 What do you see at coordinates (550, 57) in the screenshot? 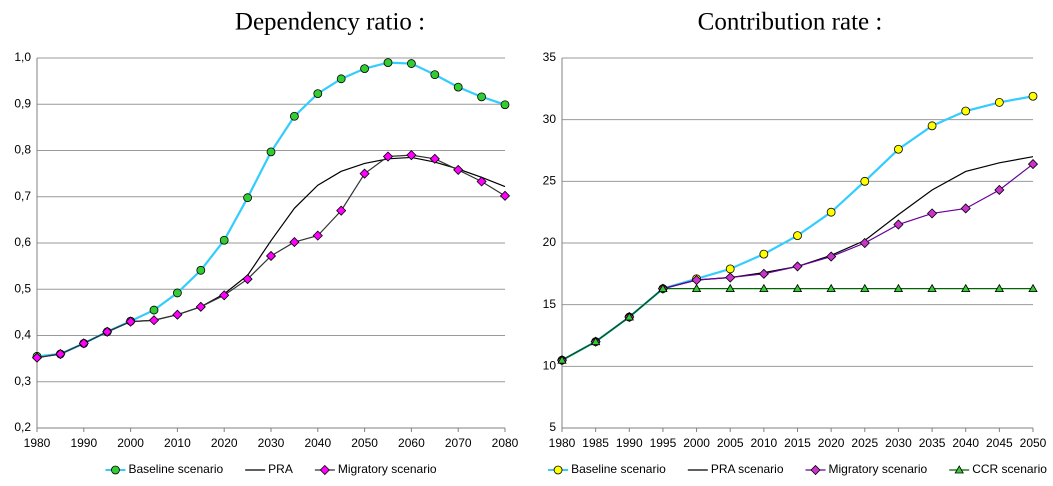
I see `y-tick-label: 35` at bounding box center [550, 57].